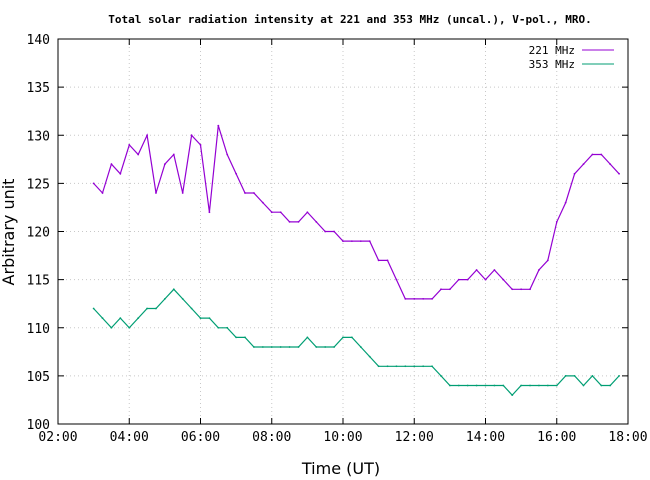 The image size is (650, 480). Describe the element at coordinates (271, 437) in the screenshot. I see `x-tick-label: 08:00` at that location.